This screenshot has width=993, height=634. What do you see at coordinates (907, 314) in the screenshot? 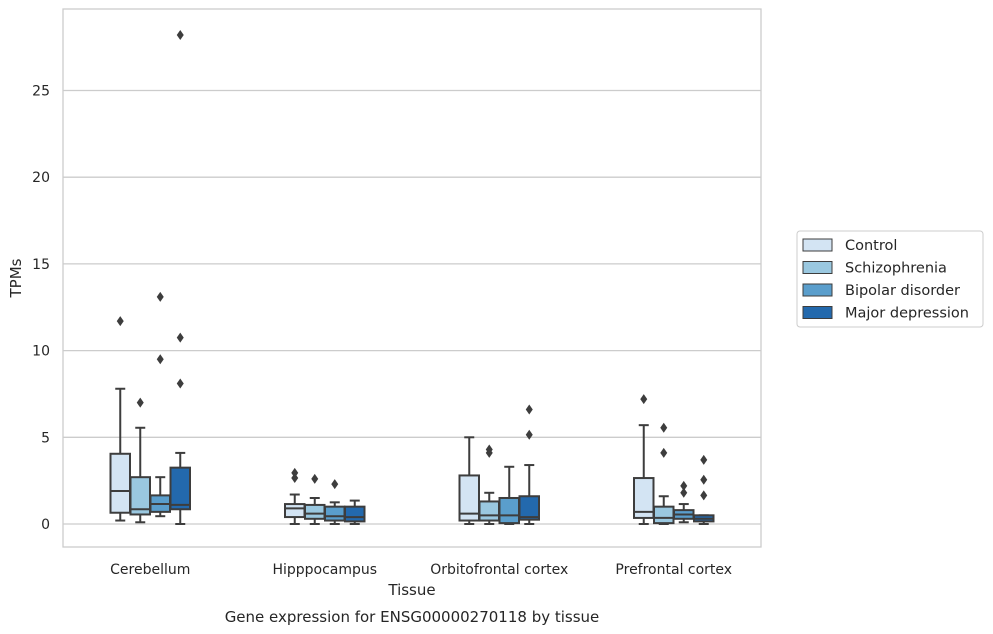
I see `legend-label: Major depression` at bounding box center [907, 314].